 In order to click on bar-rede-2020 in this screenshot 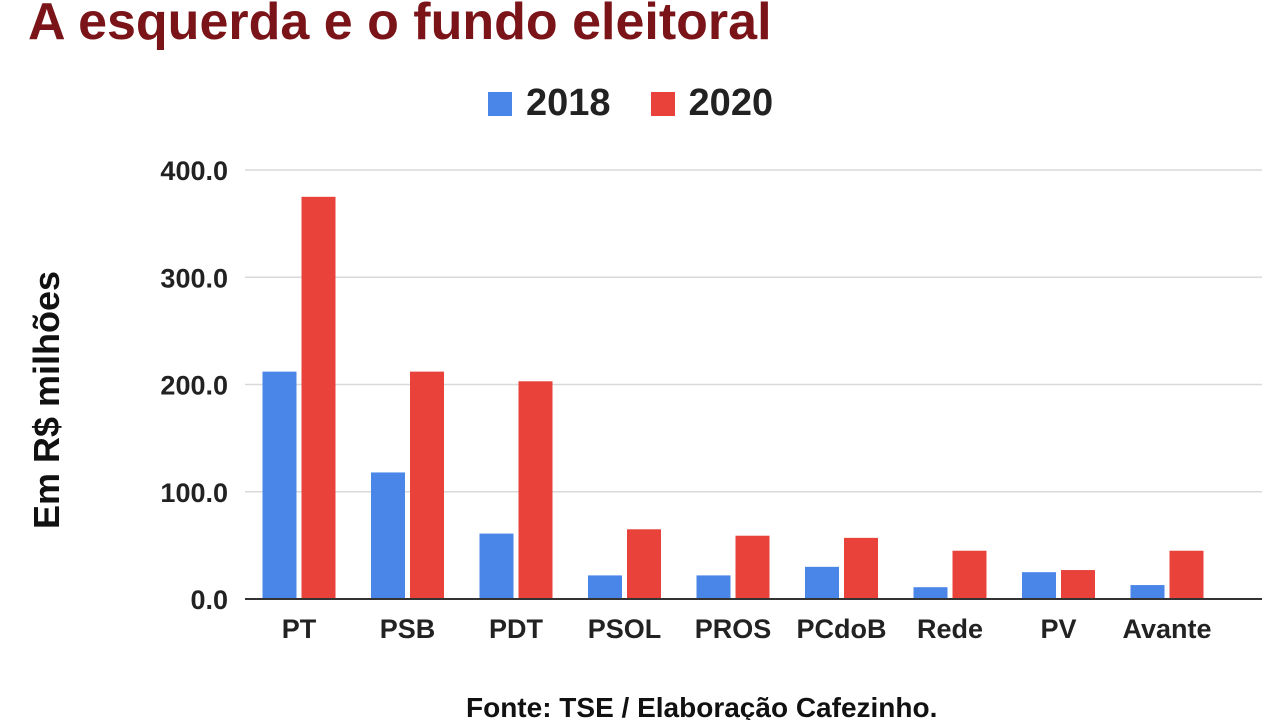, I will do `click(969, 574)`.